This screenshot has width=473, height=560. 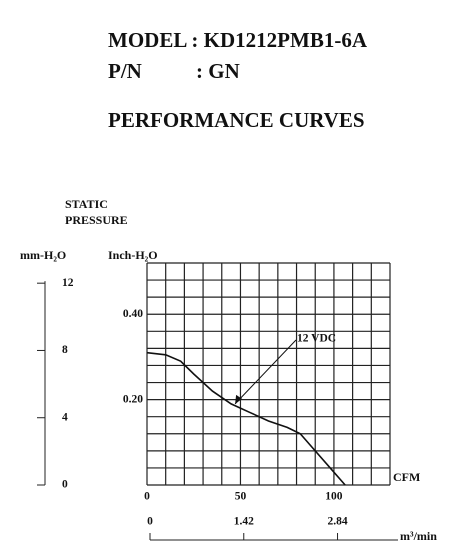 I want to click on y-label: Inch-H₂O, so click(x=133, y=255).